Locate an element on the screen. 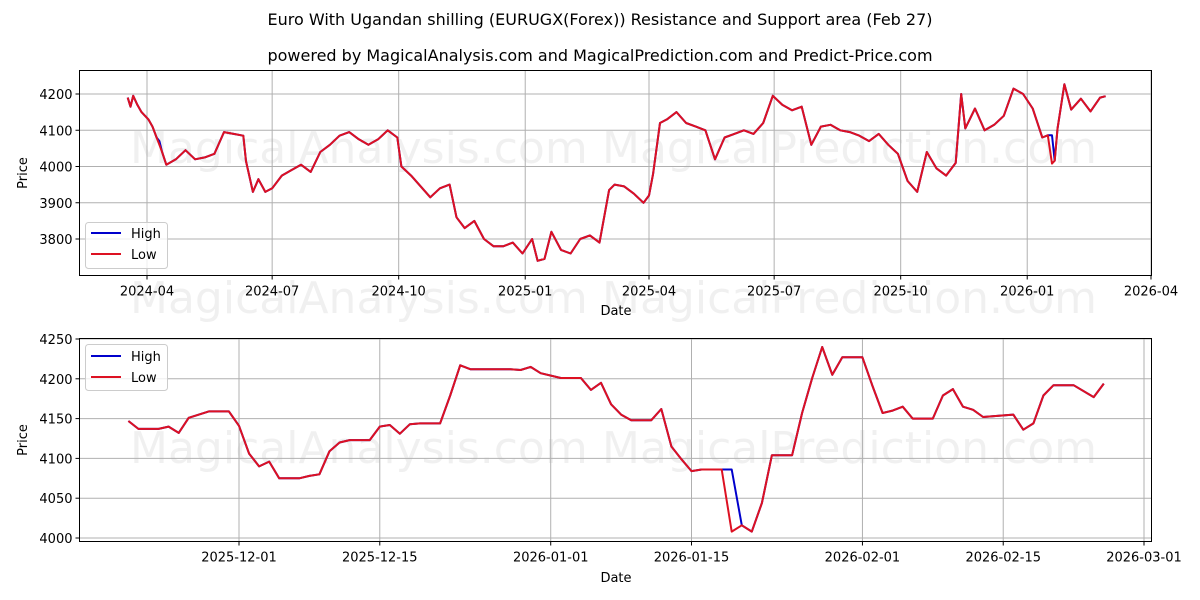 This screenshot has width=1200, height=600. x-tick-label: 2026-01-01 is located at coordinates (551, 558).